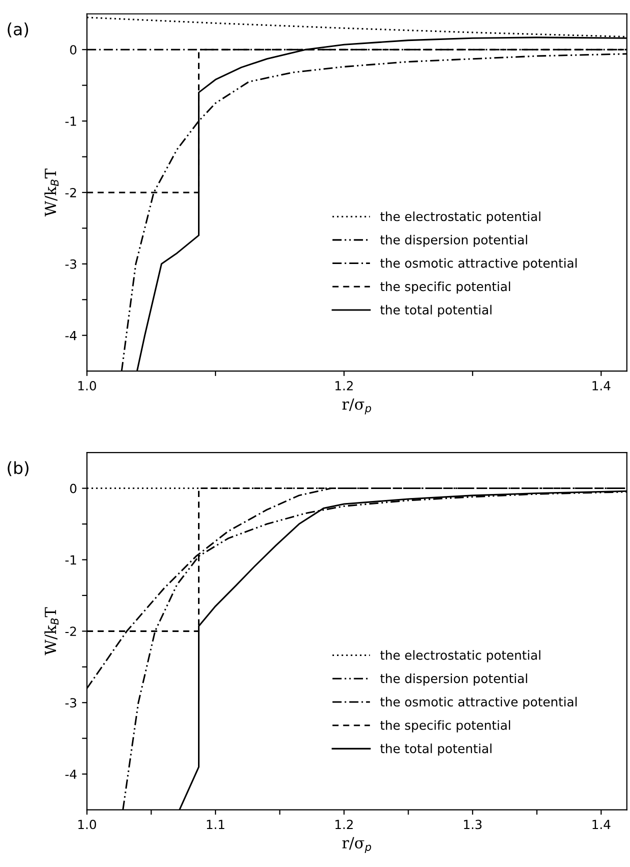 The width and height of the screenshot is (630, 867). I want to click on chart-title: (a), so click(18, 30).